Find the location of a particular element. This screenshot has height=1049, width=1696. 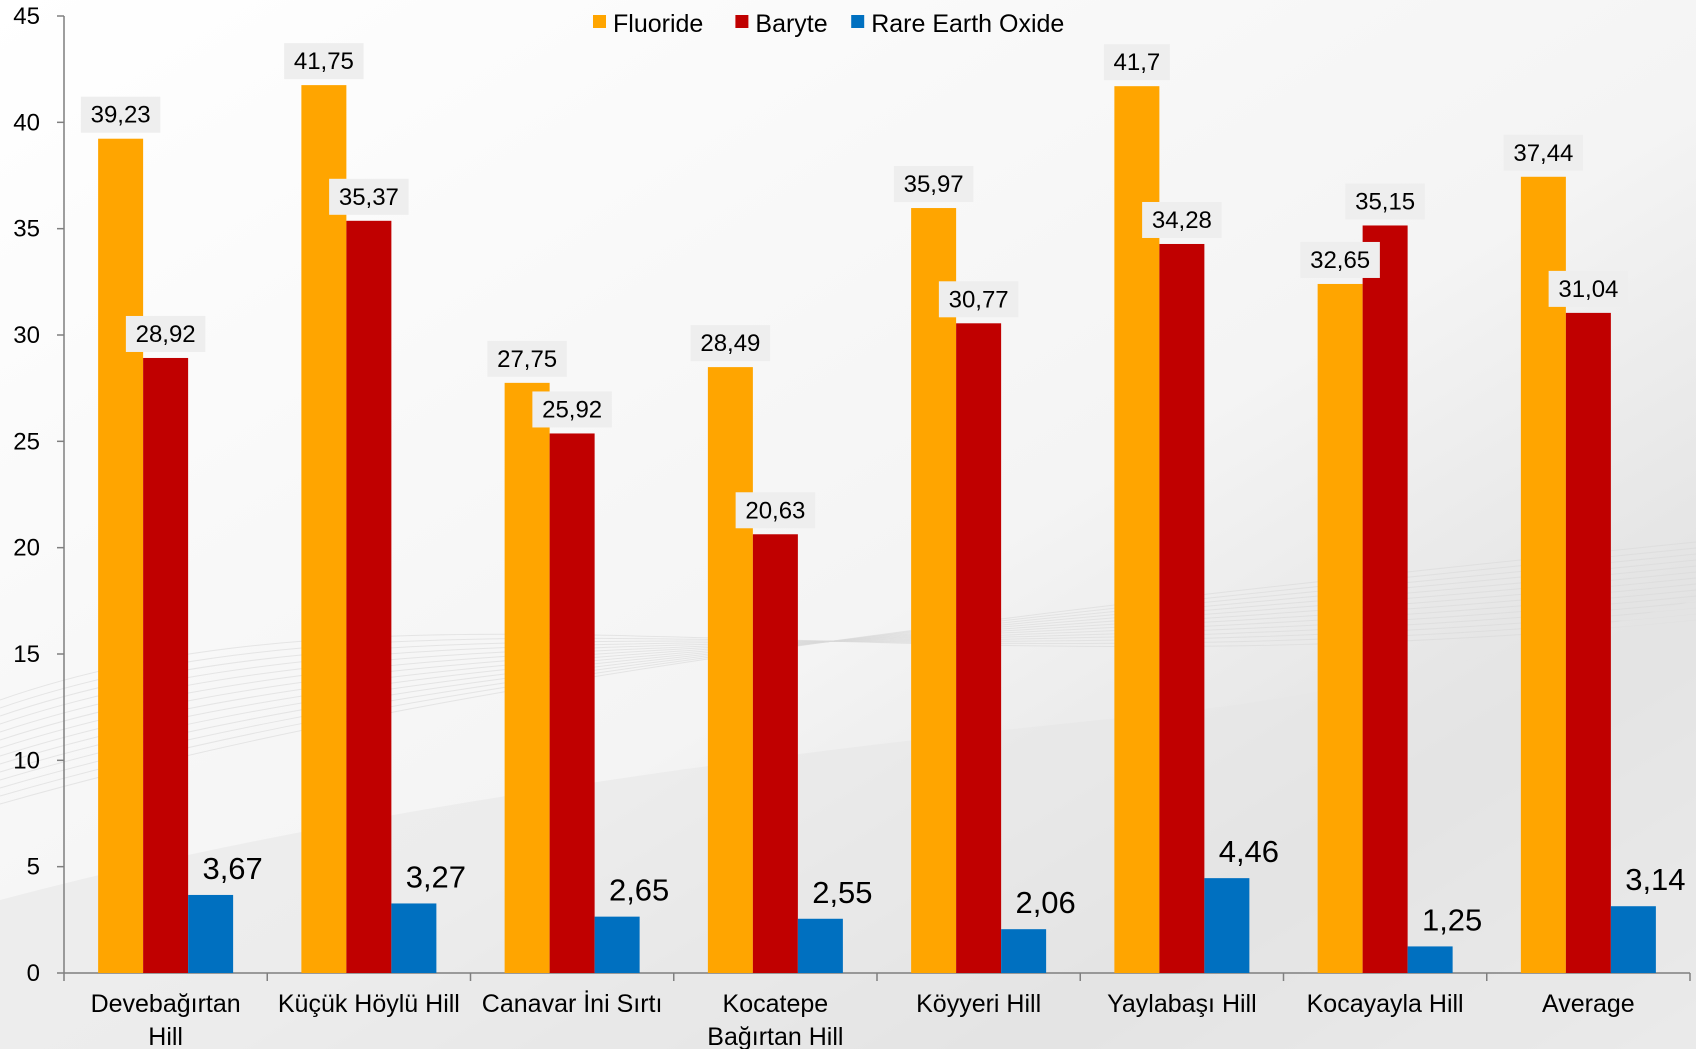

y-tick-label: 35 is located at coordinates (26, 229).